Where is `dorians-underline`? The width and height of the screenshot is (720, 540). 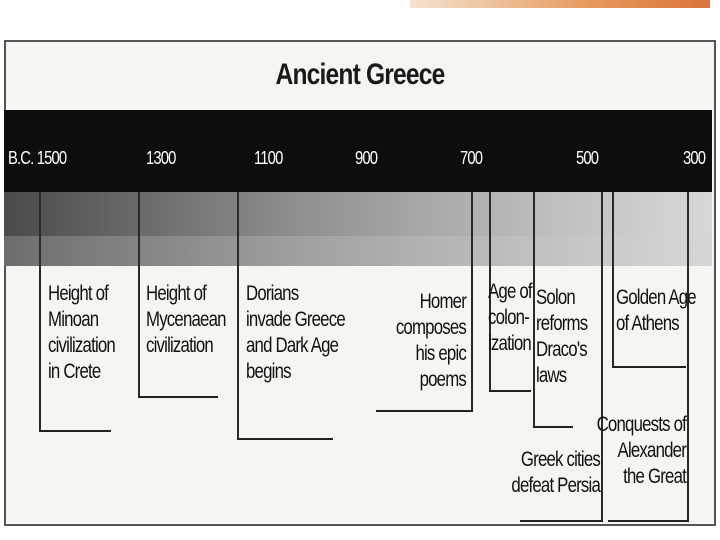
dorians-underline is located at coordinates (285, 439).